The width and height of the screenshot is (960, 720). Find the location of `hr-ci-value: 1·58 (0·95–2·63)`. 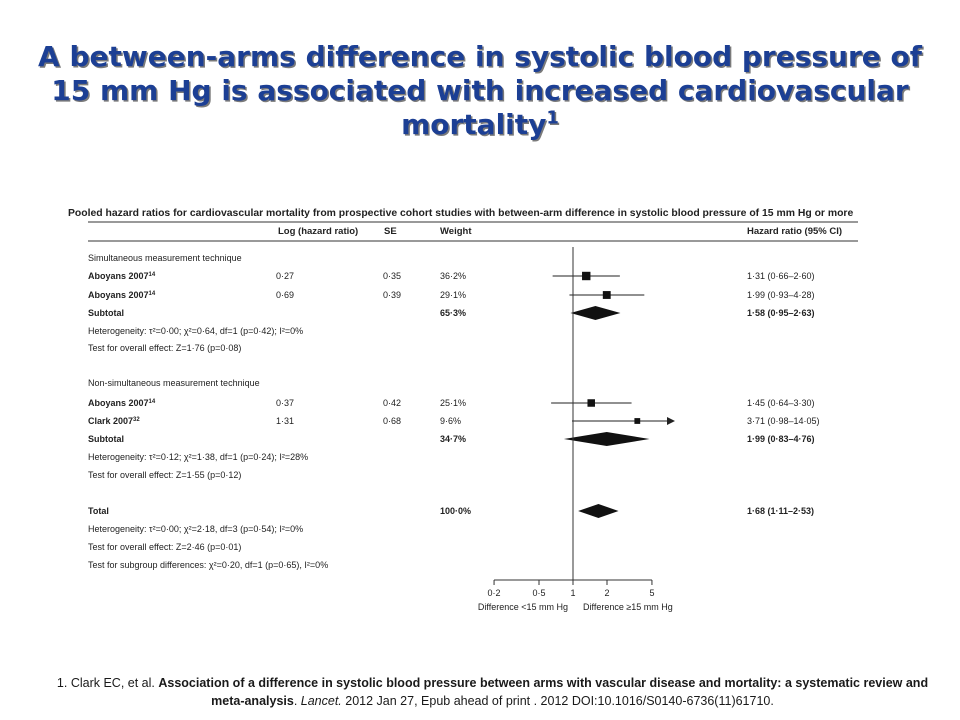

hr-ci-value: 1·58 (0·95–2·63) is located at coordinates (781, 313).